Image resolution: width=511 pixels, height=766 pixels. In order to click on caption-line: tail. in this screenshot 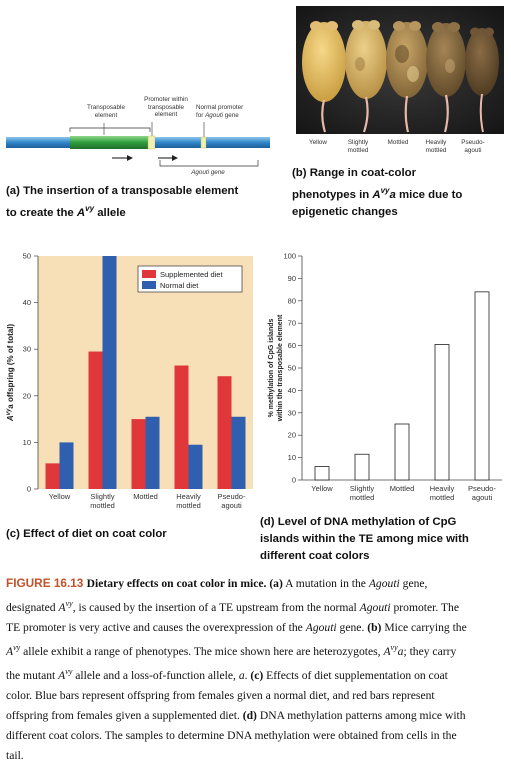, I will do `click(15, 755)`.